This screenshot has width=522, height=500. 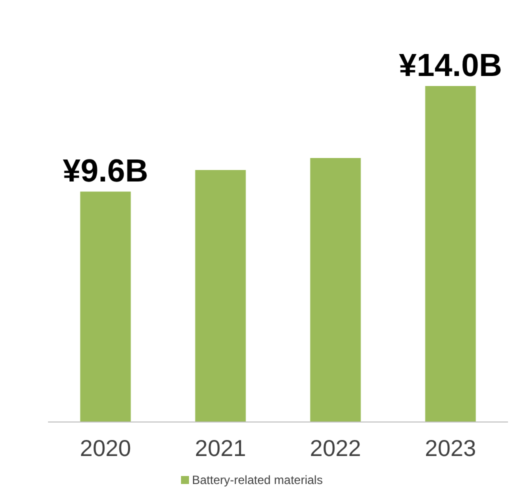 What do you see at coordinates (106, 448) in the screenshot?
I see `x-tick-label: 2020` at bounding box center [106, 448].